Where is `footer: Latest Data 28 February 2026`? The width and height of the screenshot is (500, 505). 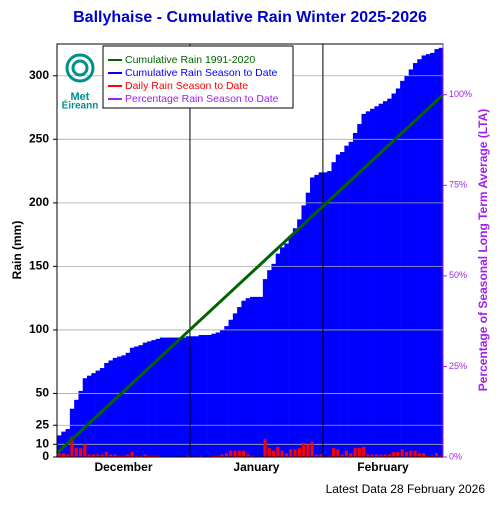
footer: Latest Data 28 February 2026 is located at coordinates (406, 489).